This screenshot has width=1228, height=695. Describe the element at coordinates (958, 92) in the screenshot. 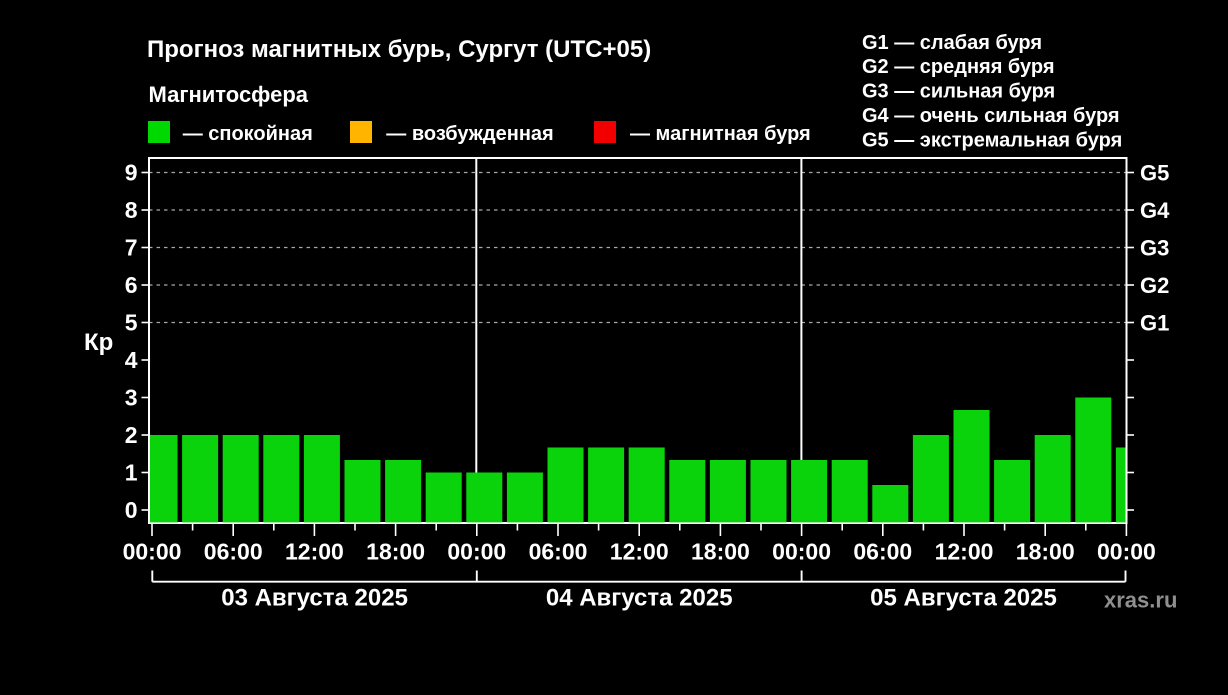

I see `svg-text: G3 — сильная буря` at that location.